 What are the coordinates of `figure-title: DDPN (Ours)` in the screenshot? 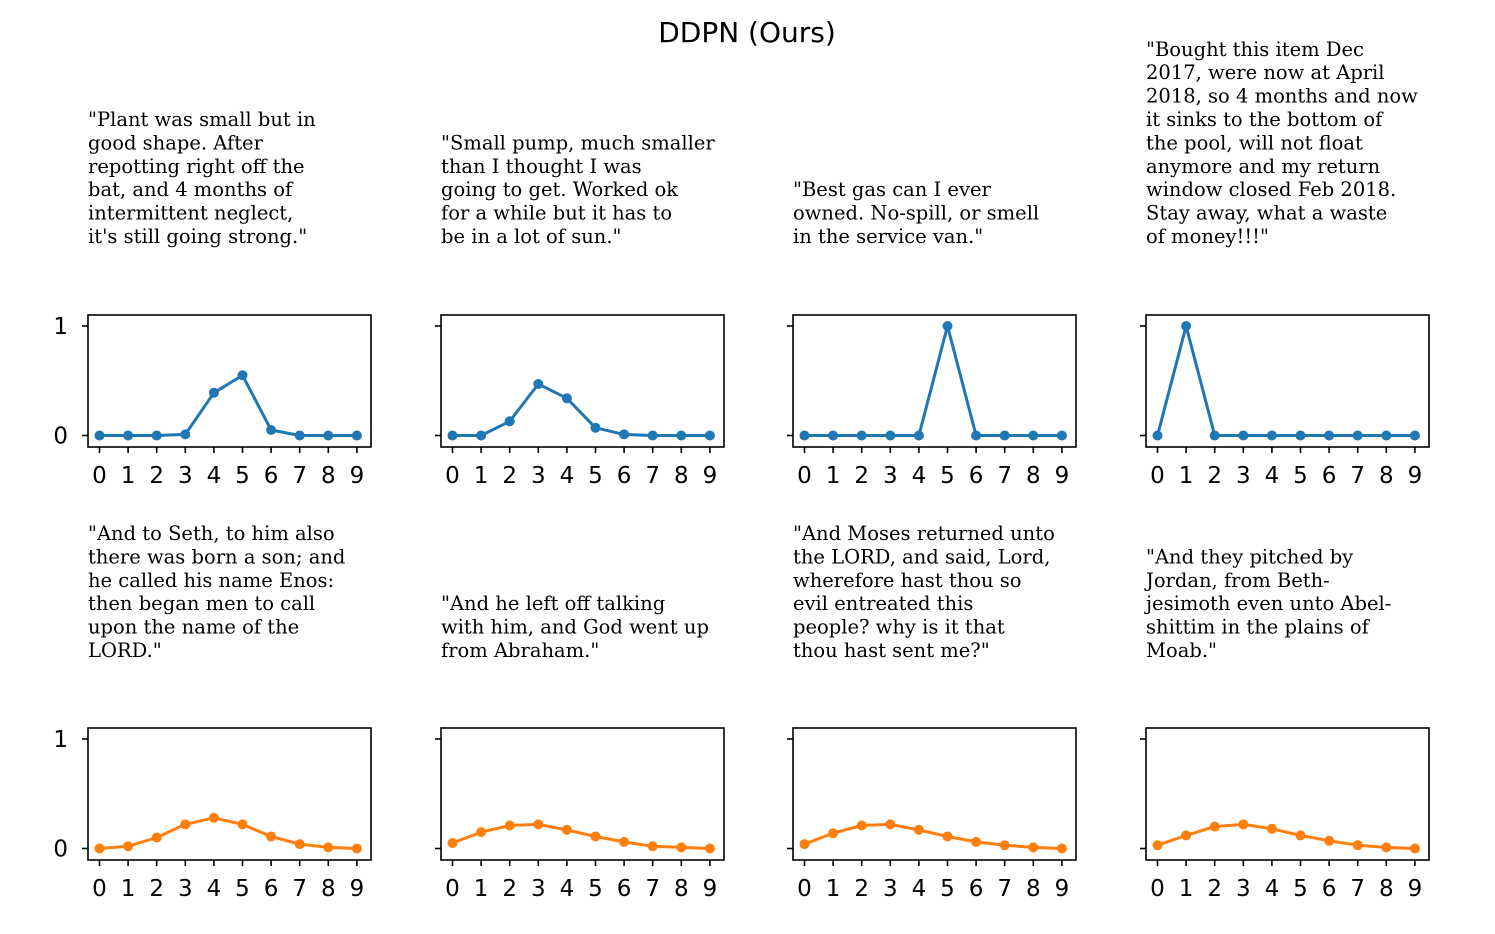 It's located at (747, 32).